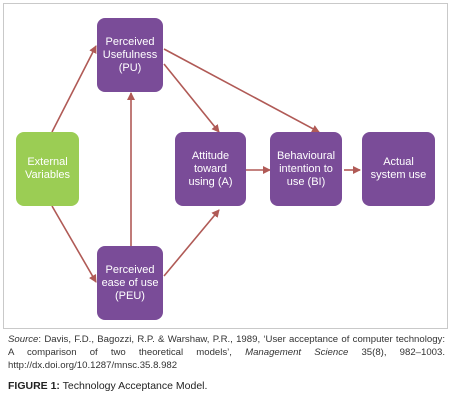 The width and height of the screenshot is (451, 402). What do you see at coordinates (191, 243) in the screenshot?
I see `arrow-peu-to-attitude` at bounding box center [191, 243].